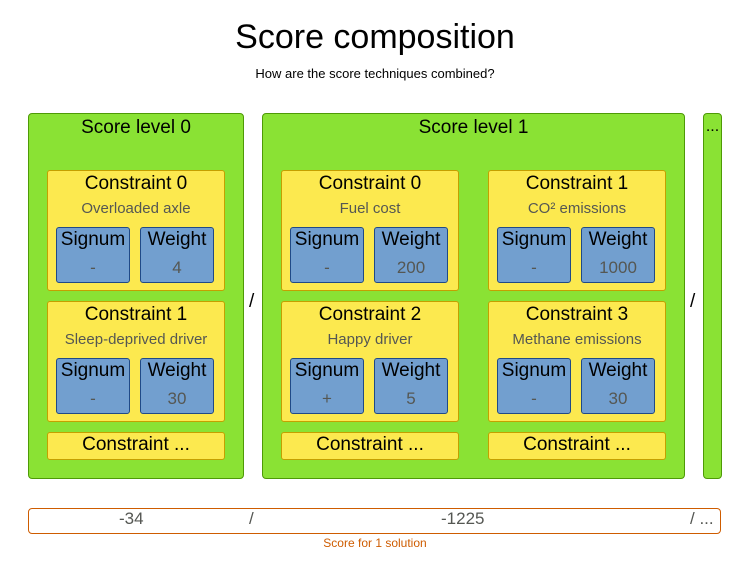 This screenshot has width=750, height=563. I want to click on score-level-1-title: Score level 1, so click(473, 127).